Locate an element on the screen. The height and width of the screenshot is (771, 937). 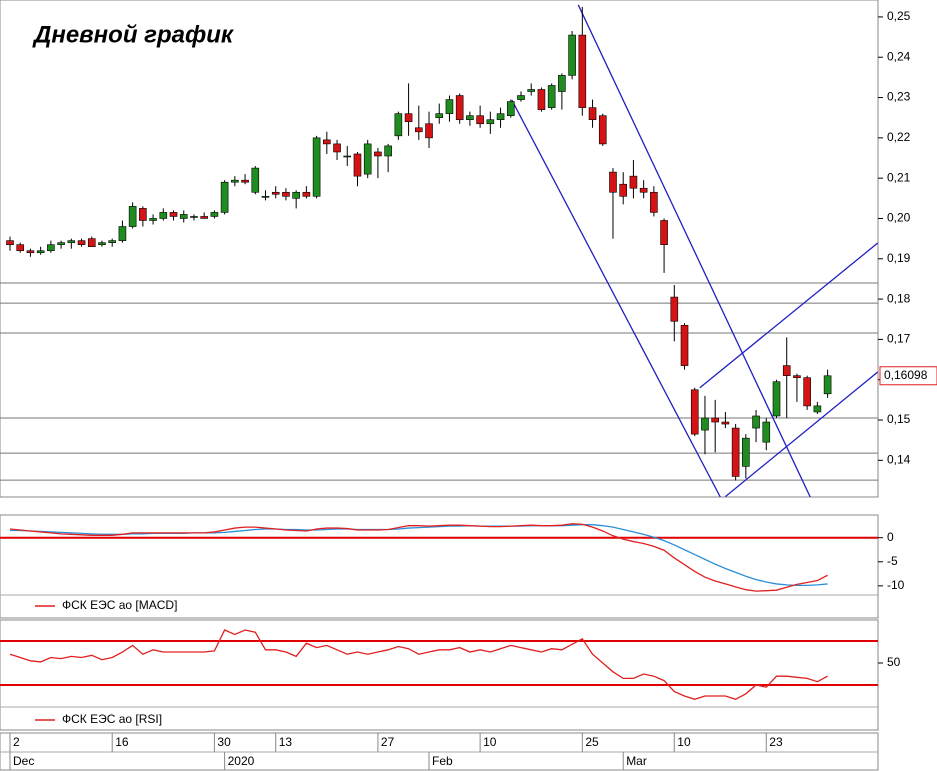
y-tick-label: 0,14 is located at coordinates (899, 459).